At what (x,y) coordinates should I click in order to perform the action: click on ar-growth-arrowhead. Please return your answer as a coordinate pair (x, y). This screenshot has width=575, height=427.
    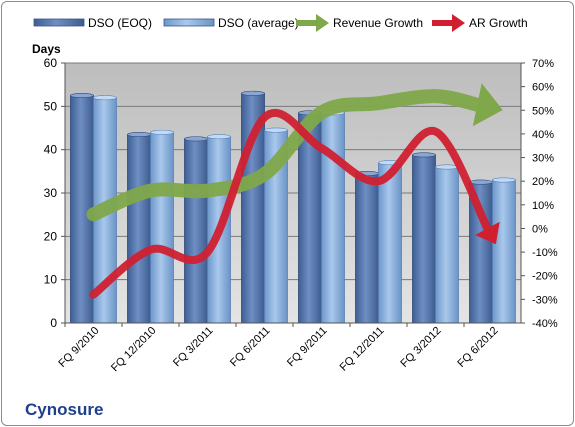
    Looking at the image, I should click on (487, 233).